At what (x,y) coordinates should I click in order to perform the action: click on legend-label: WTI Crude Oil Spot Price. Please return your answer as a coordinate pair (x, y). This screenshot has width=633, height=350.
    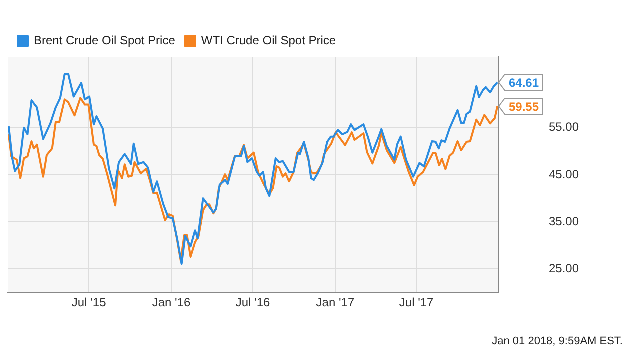
    Looking at the image, I should click on (268, 41).